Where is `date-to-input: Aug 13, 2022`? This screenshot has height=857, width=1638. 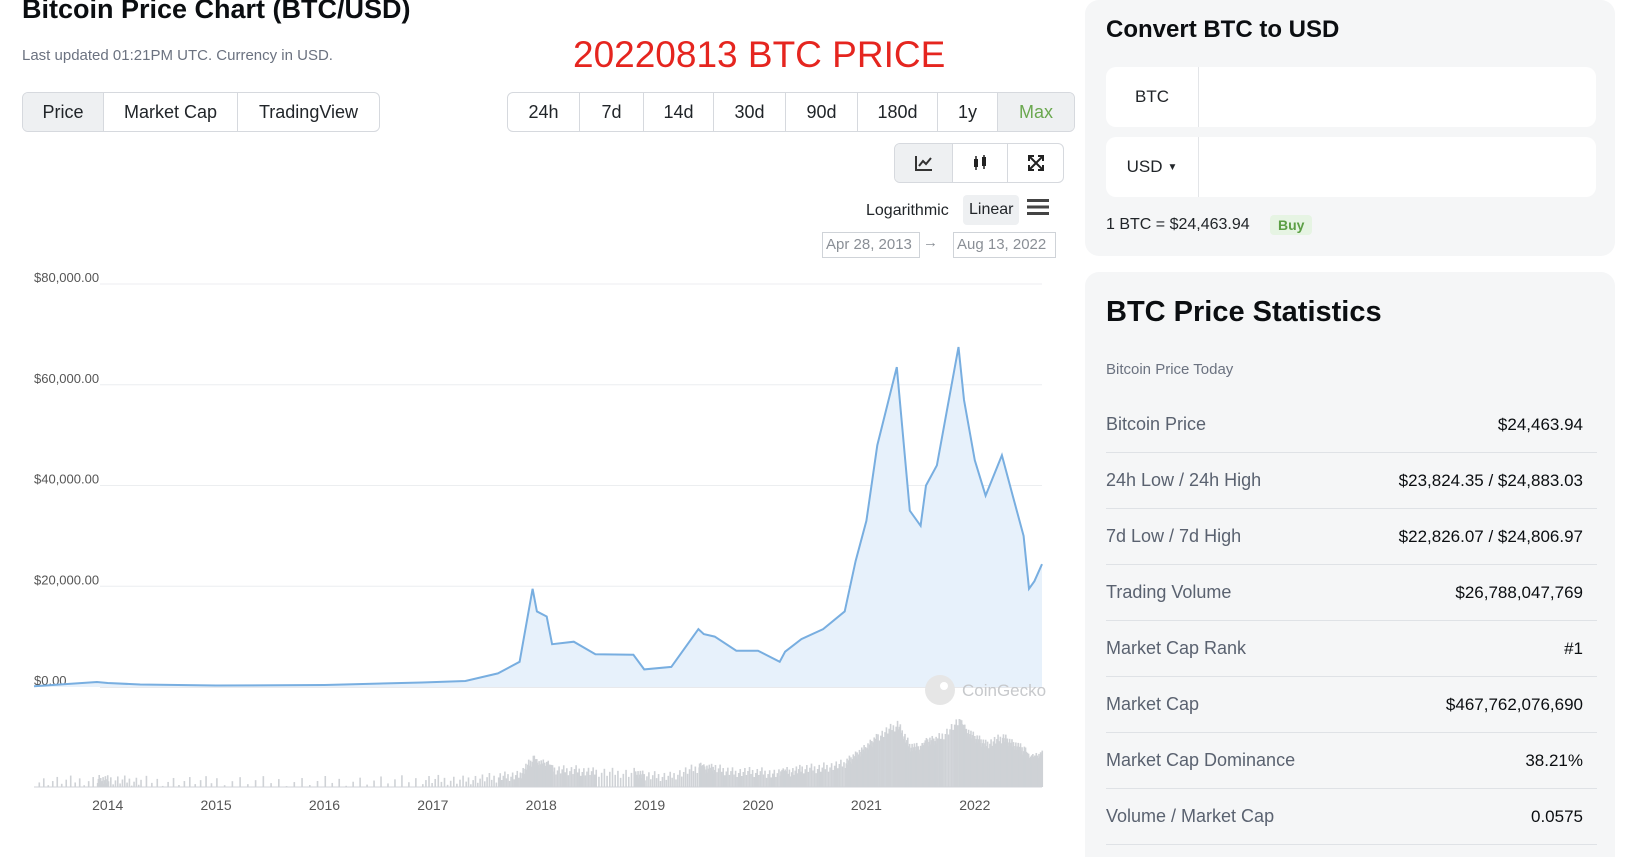
date-to-input: Aug 13, 2022 is located at coordinates (1004, 245).